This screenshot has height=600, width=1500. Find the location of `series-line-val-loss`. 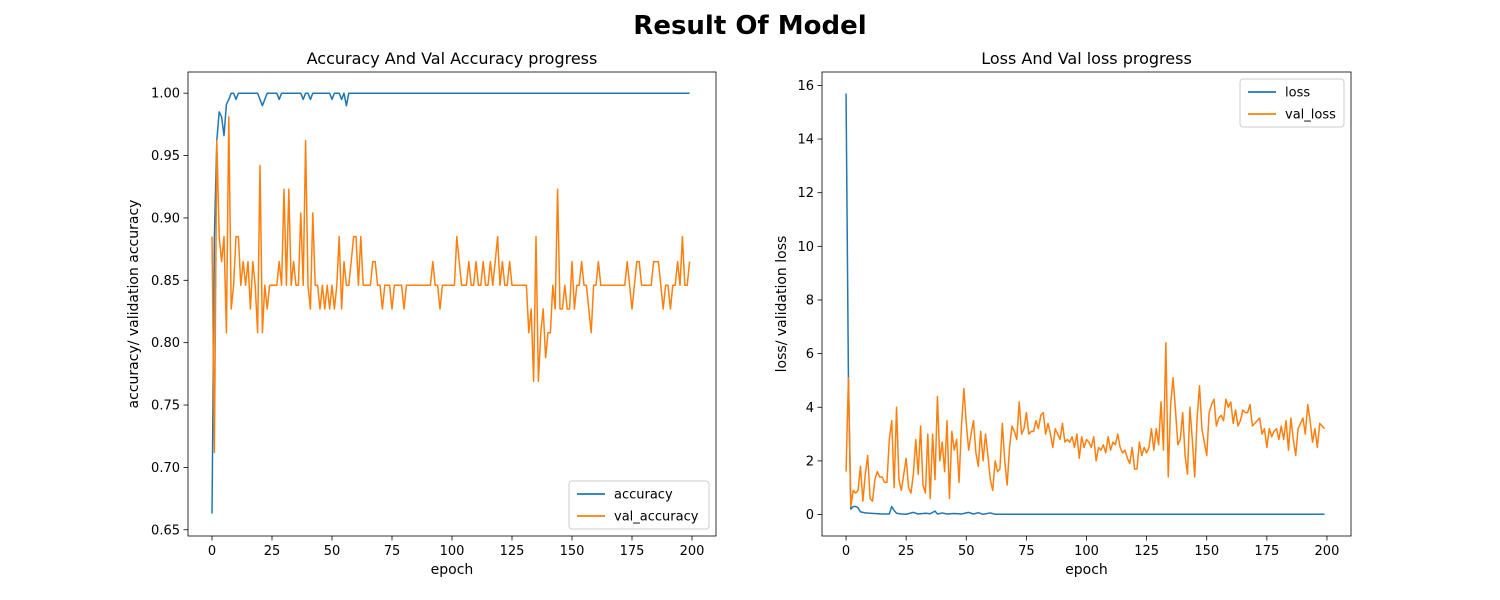

series-line-val-loss is located at coordinates (1085, 425).